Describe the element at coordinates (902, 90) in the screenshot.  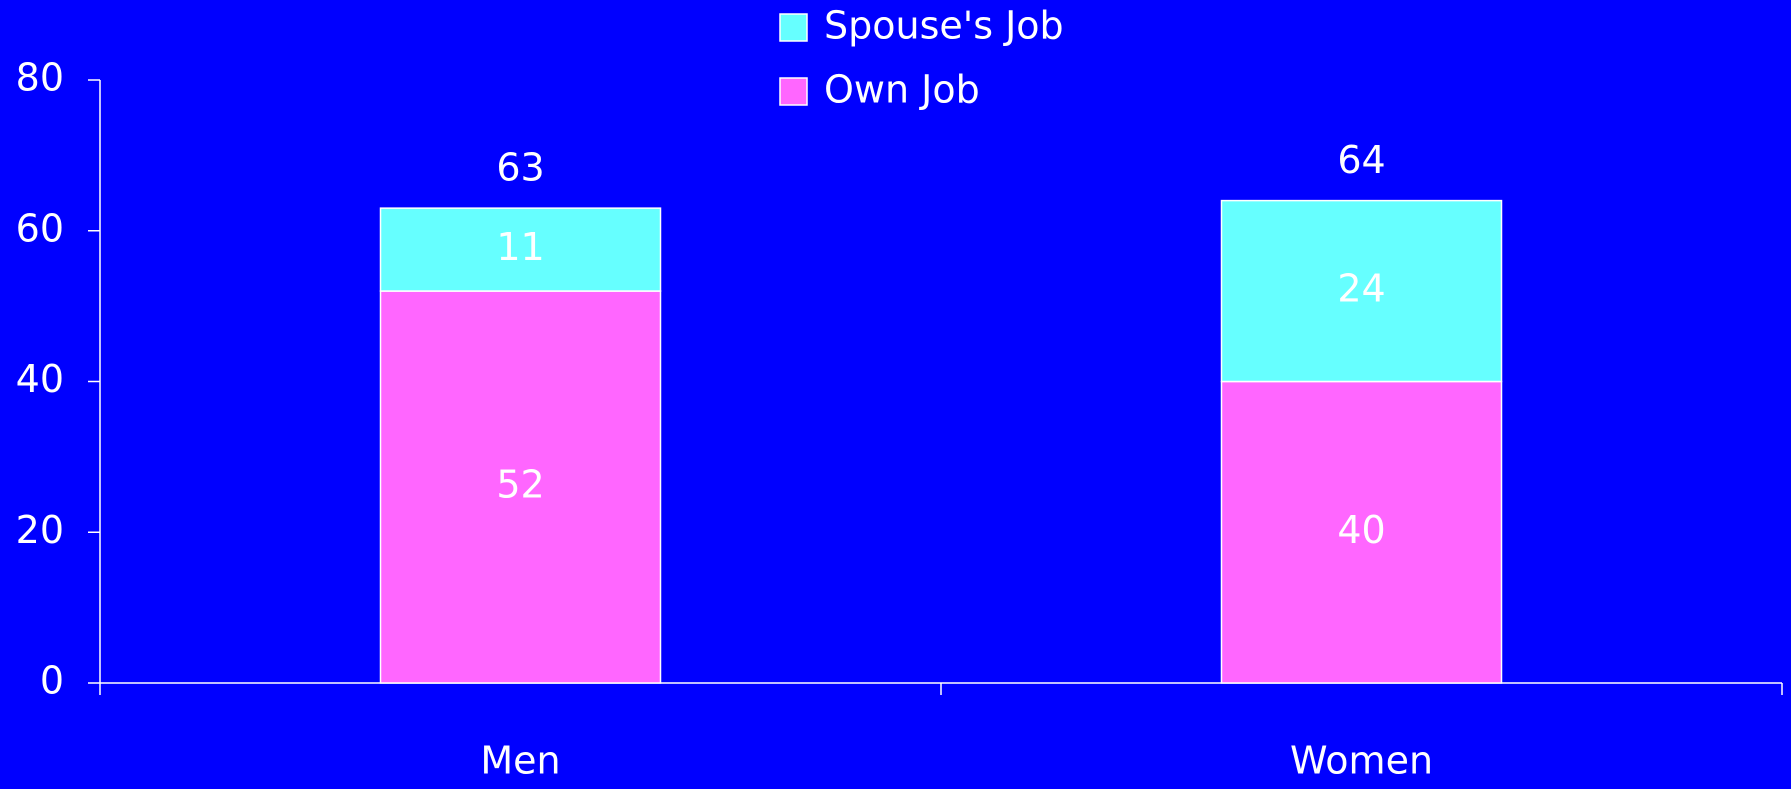
I see `legend-label: Own Job` at that location.